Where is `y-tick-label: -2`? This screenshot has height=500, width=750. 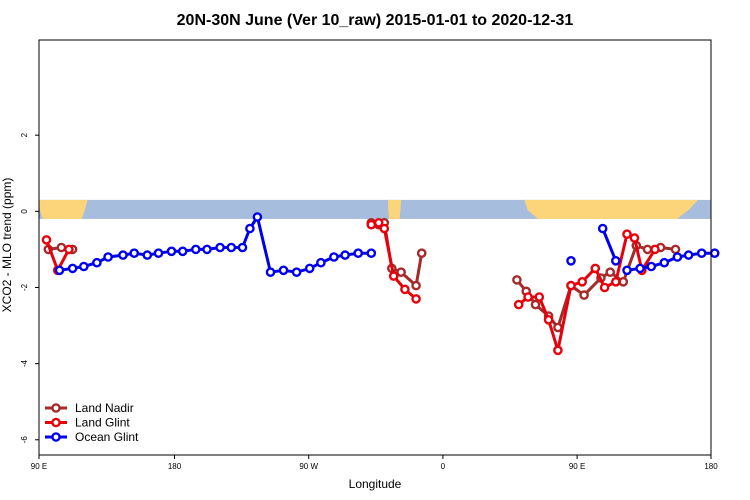
y-tick-label: -2 is located at coordinates (24, 287).